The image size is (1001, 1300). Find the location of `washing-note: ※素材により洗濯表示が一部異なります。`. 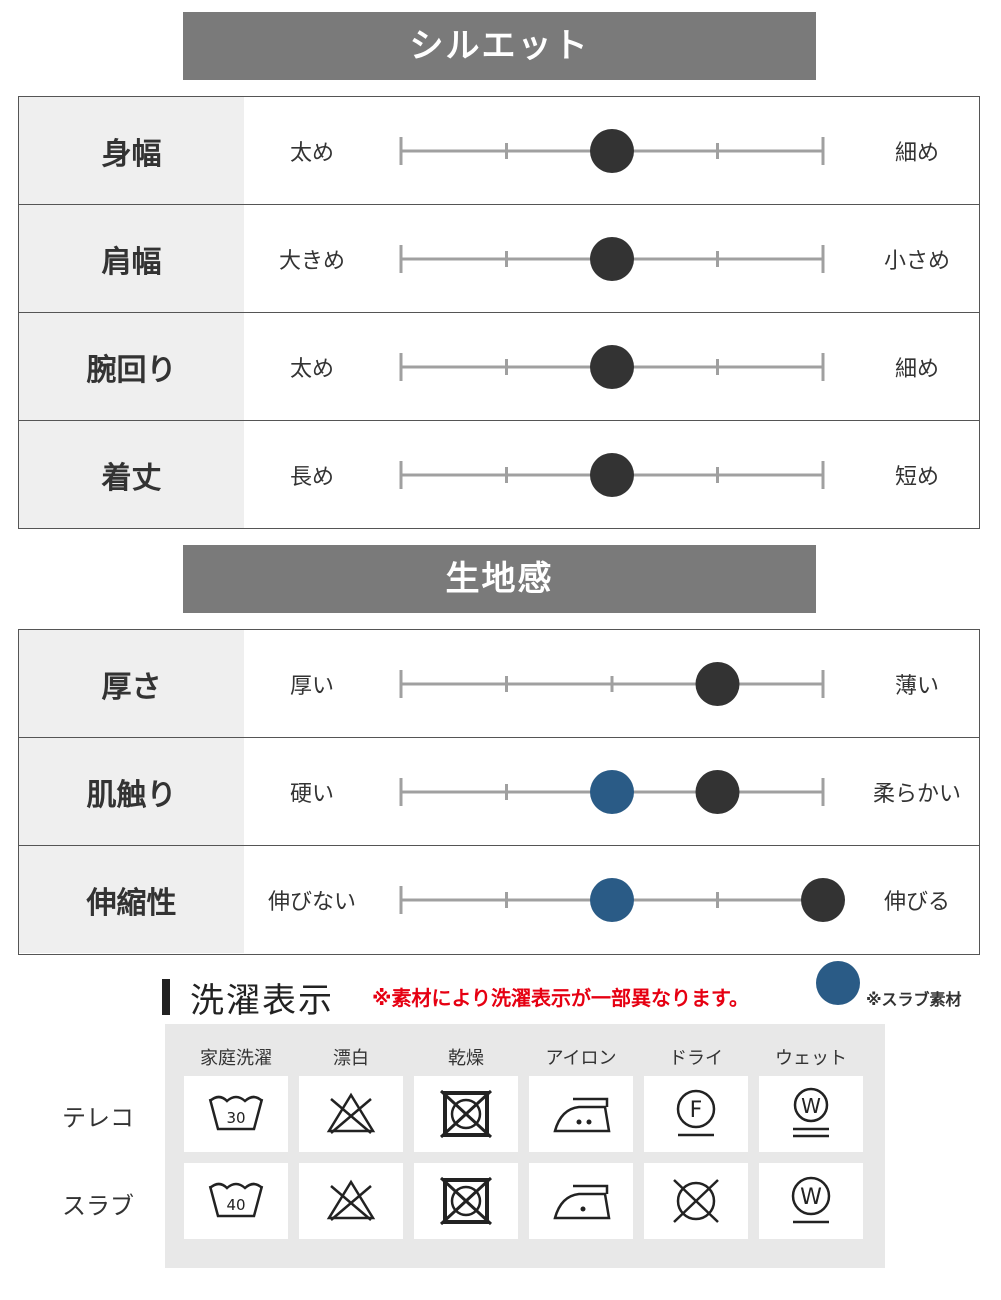

washing-note: ※素材により洗濯表示が一部異なります。 is located at coordinates (561, 998).